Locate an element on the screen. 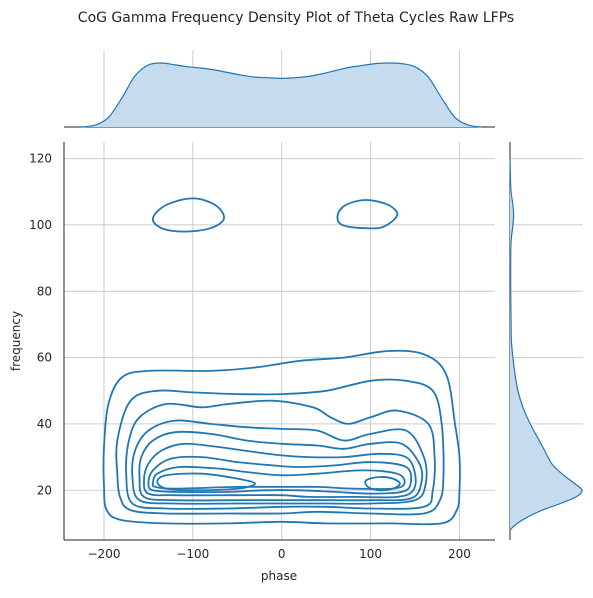  y-tick-label: 20 is located at coordinates (44, 490).